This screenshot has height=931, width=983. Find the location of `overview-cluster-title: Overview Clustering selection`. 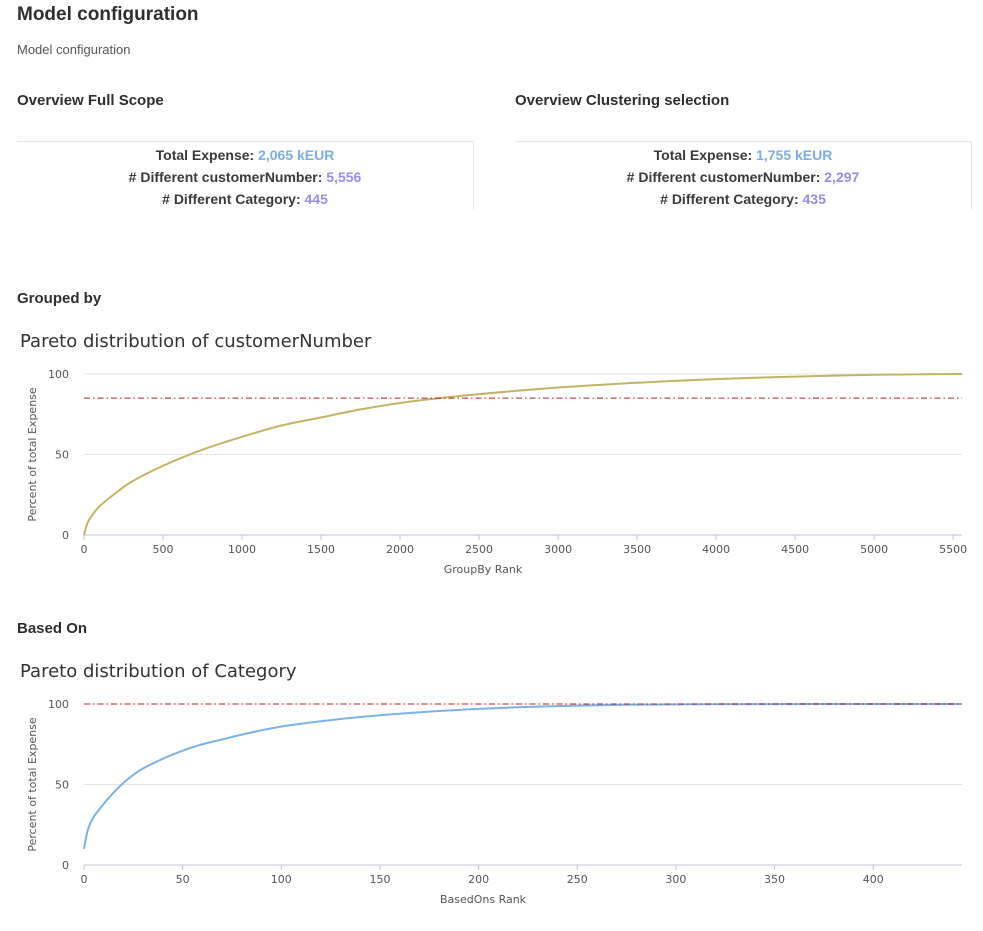

overview-cluster-title: Overview Clustering selection is located at coordinates (622, 100).